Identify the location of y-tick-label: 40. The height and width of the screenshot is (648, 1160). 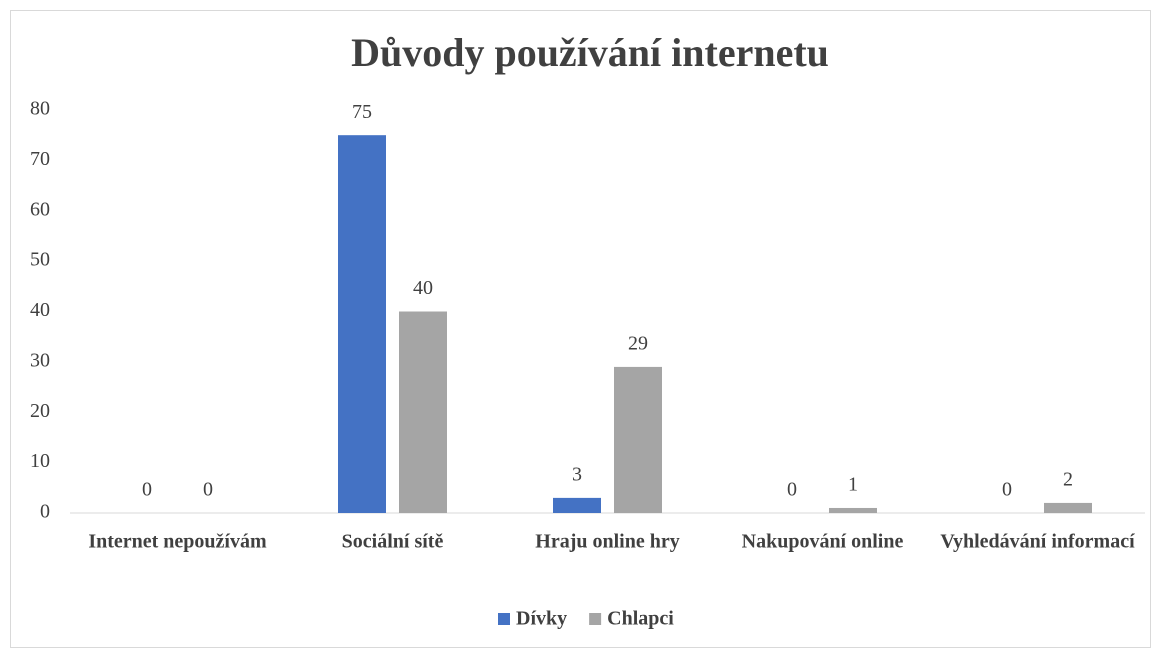
(40, 310).